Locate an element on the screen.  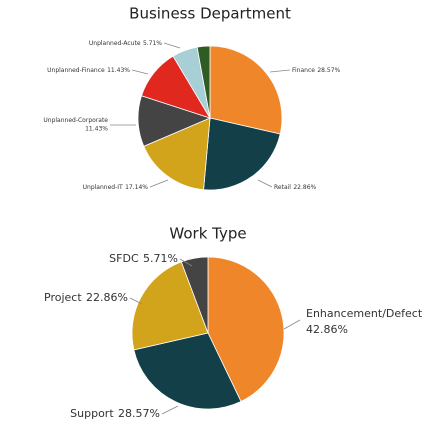
slice-label: Enhancement/Defect 42.86% is located at coordinates (364, 321).